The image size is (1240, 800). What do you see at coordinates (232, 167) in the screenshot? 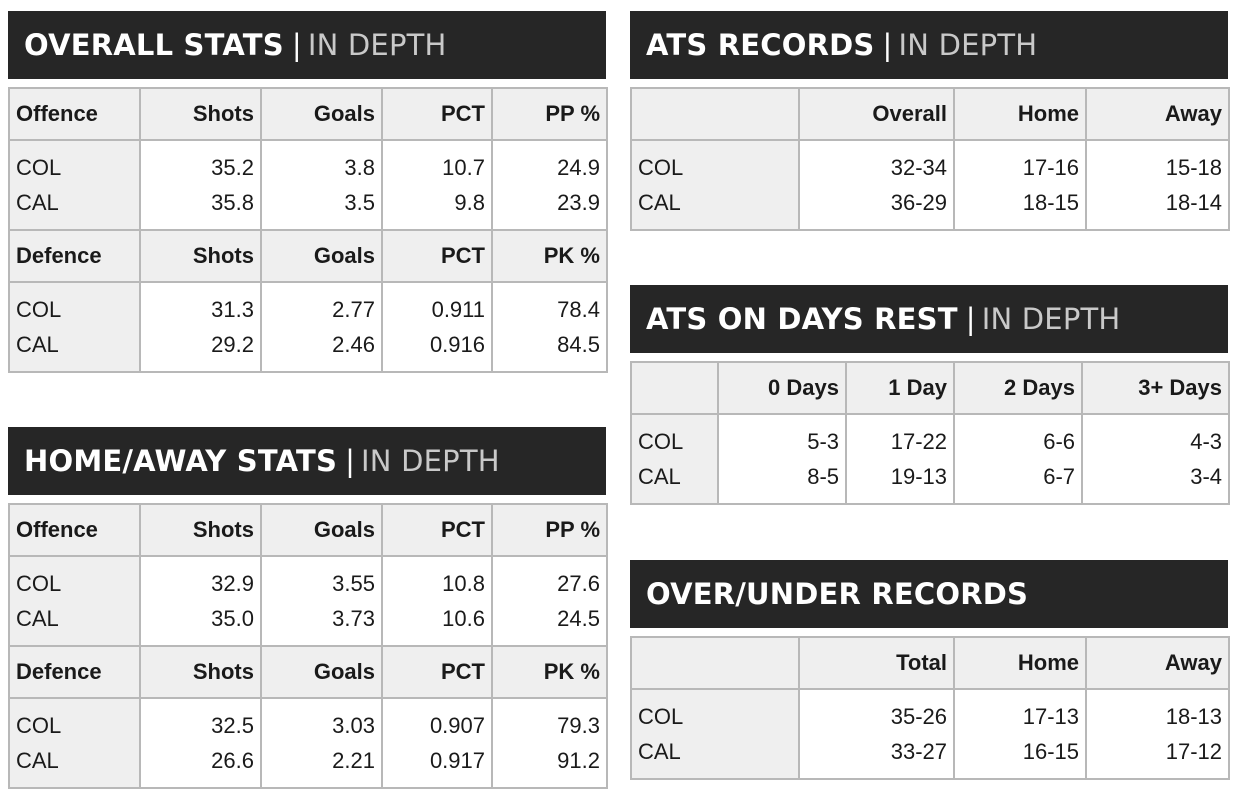
I see `stat-value: 35.2` at bounding box center [232, 167].